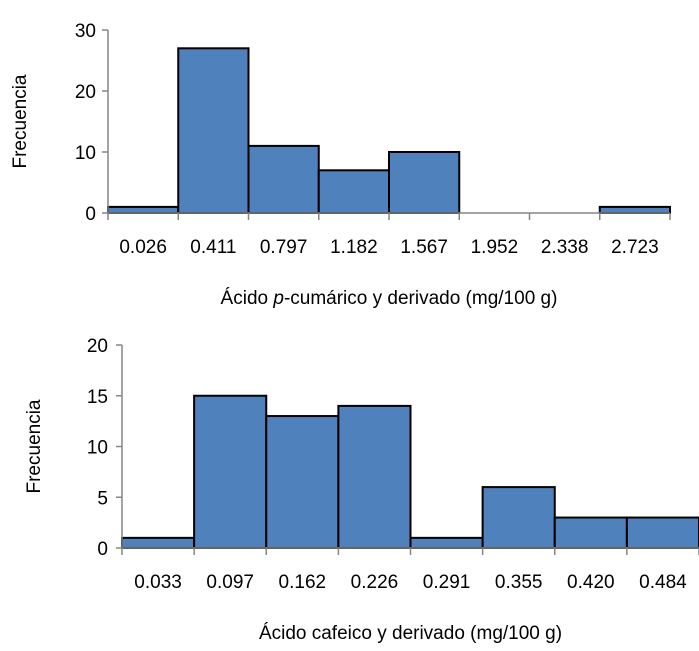  I want to click on x-tick-label: 0.484, so click(663, 582).